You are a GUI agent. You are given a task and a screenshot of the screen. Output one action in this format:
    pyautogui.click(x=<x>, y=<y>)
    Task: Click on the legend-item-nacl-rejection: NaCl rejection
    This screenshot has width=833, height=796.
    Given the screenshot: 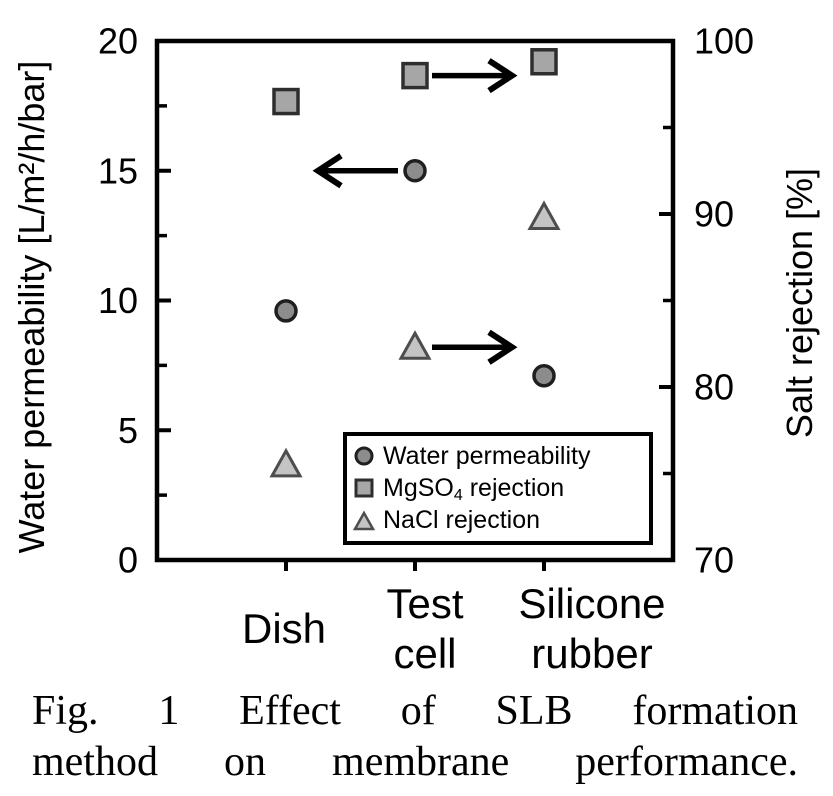 What is the action you would take?
    pyautogui.click(x=498, y=521)
    